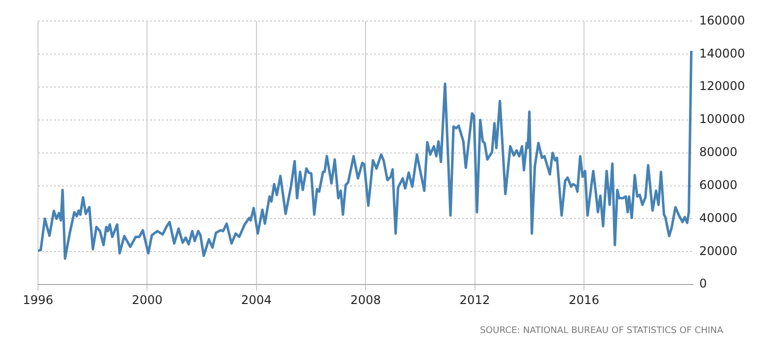 This screenshot has width=767, height=349. Describe the element at coordinates (718, 251) in the screenshot. I see `y-tick-label: 20000` at that location.